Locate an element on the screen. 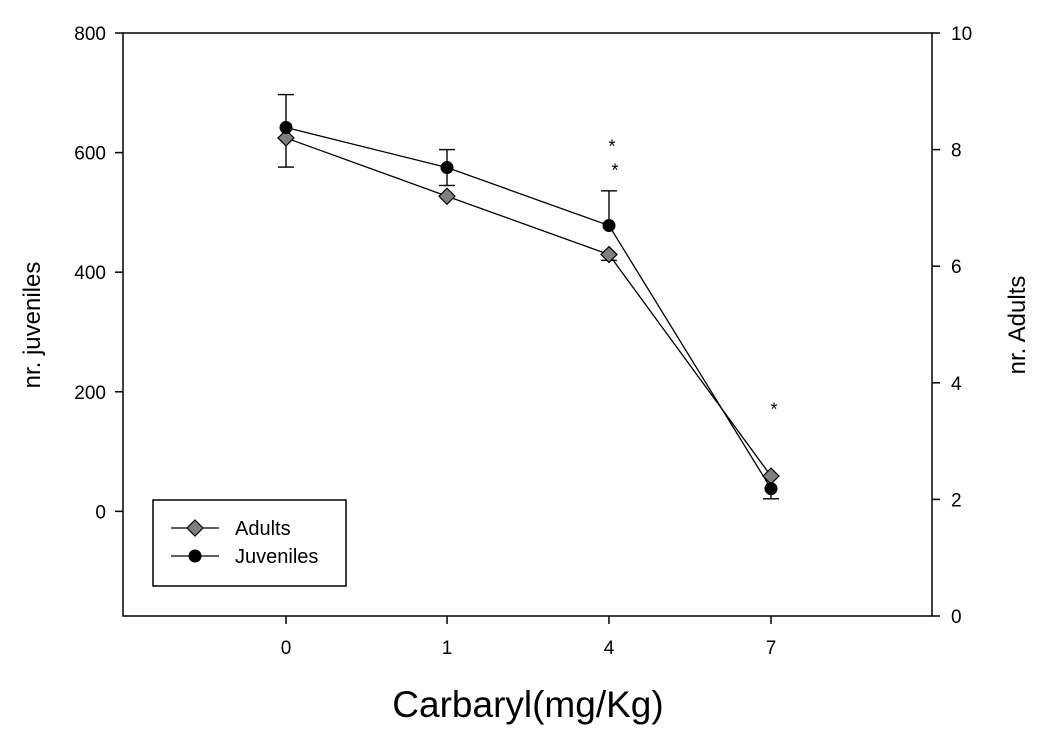  right-y-tick-label: 4 is located at coordinates (956, 384).